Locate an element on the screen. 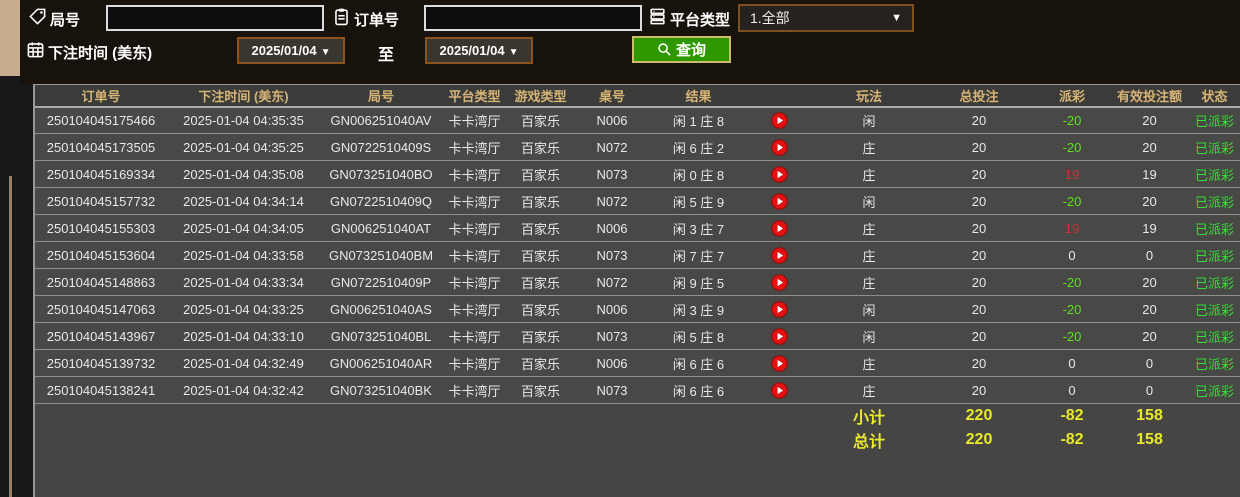 Image resolution: width=1240 pixels, height=497 pixels. cell-round-id: GN006251040AR is located at coordinates (381, 363).